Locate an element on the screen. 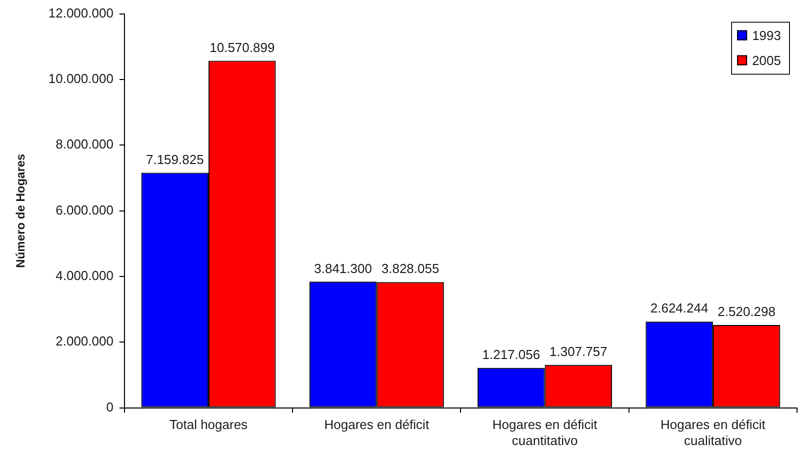 This screenshot has width=807, height=456. legend-label: 2005 is located at coordinates (766, 60).